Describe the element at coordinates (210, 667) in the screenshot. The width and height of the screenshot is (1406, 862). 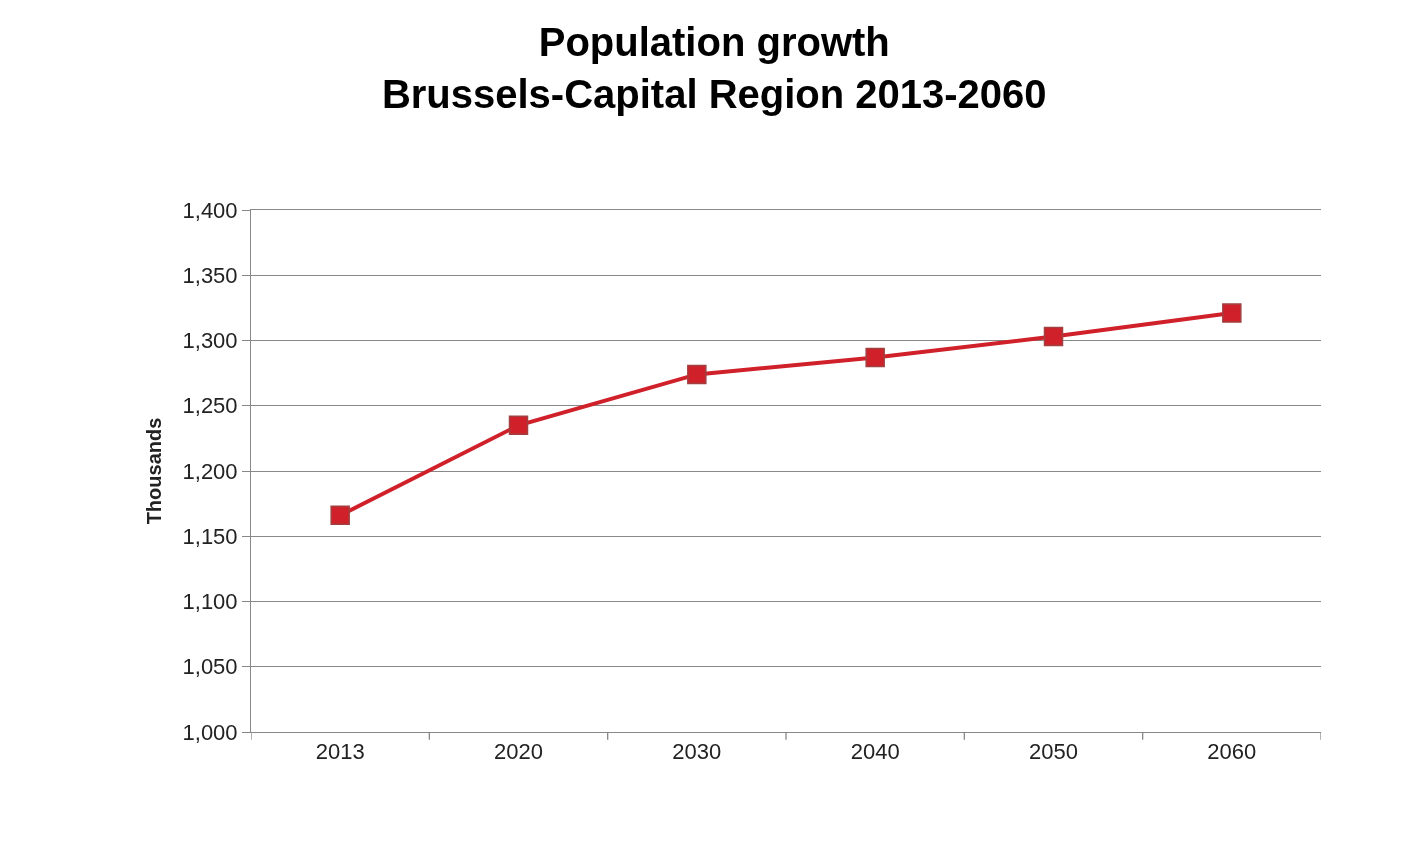
I see `y-tick-label: 1,050` at that location.